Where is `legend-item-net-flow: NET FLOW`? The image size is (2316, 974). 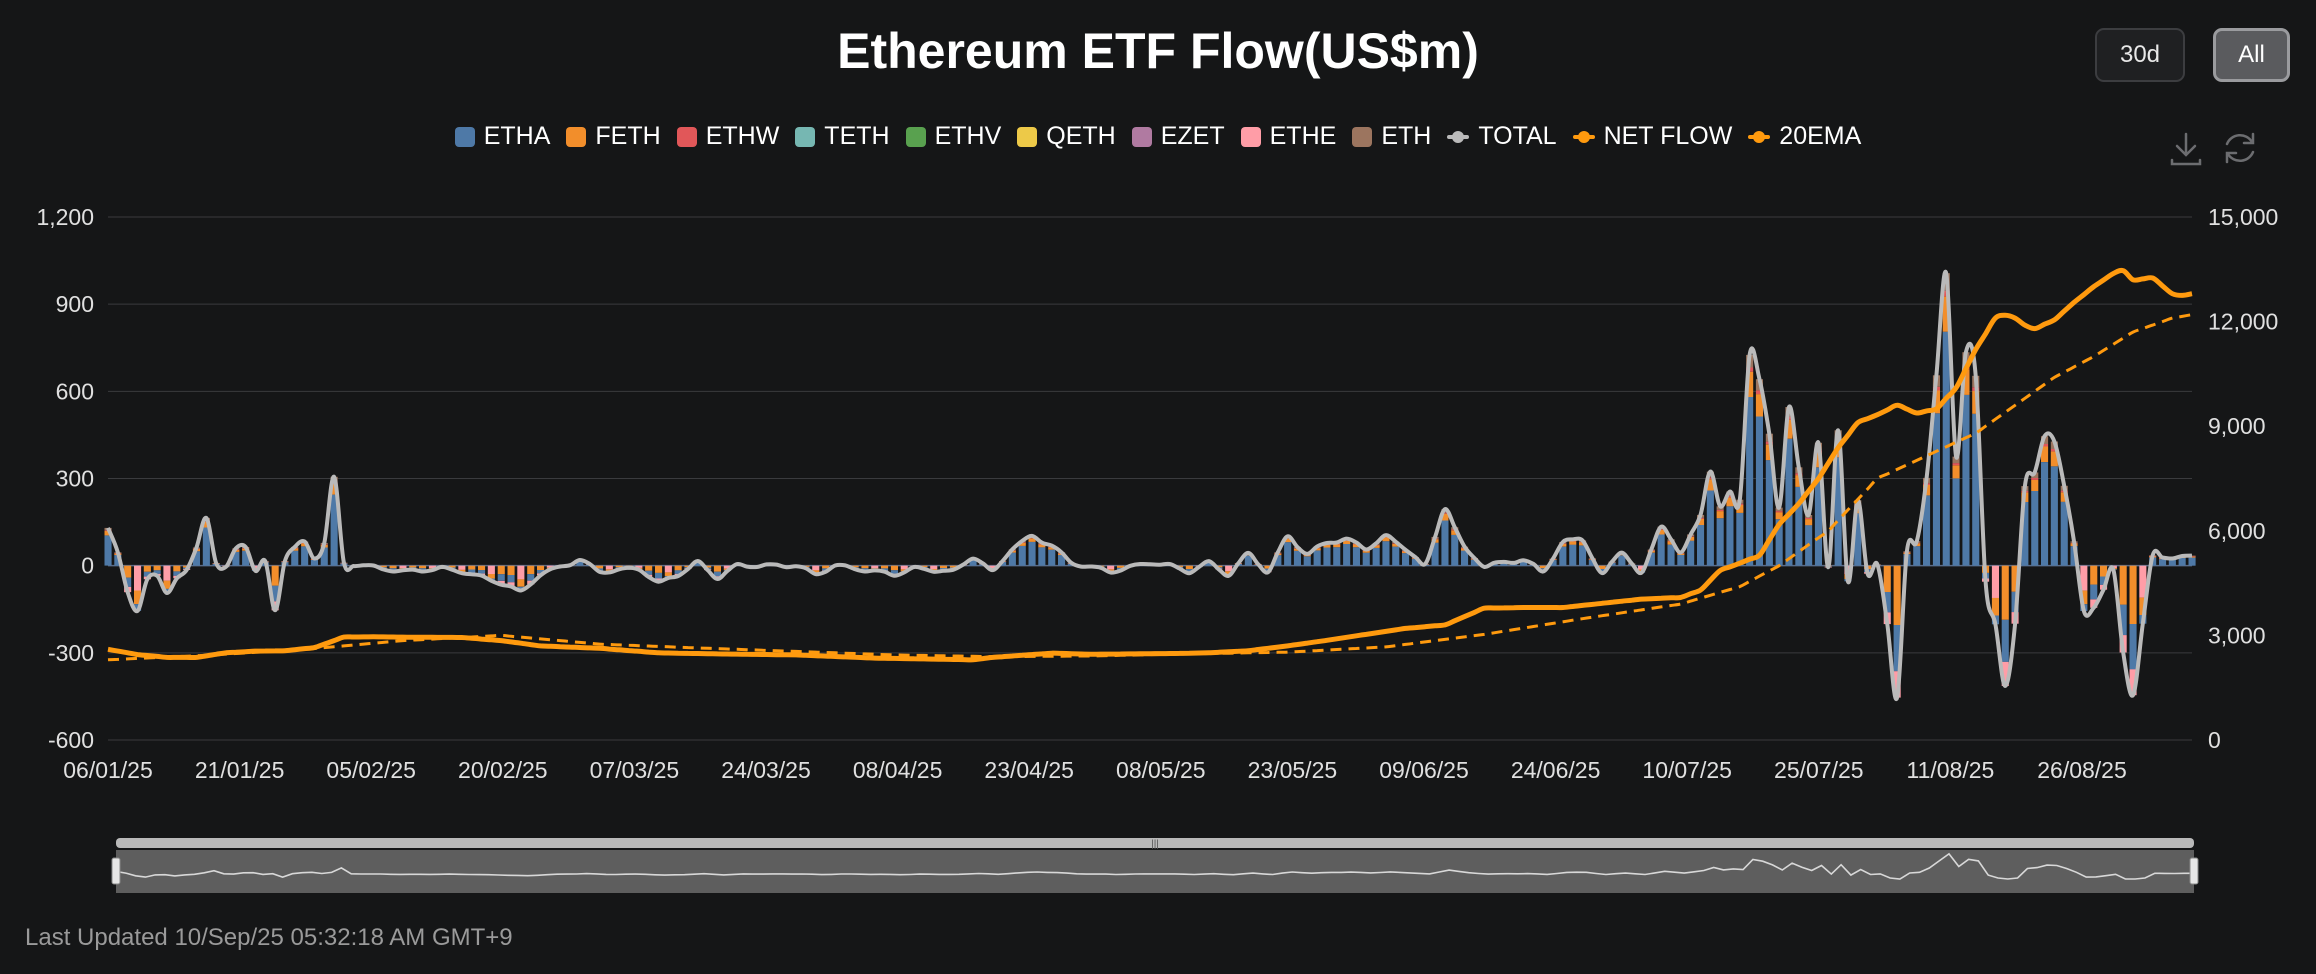 legend-item-net-flow: NET FLOW is located at coordinates (1652, 136).